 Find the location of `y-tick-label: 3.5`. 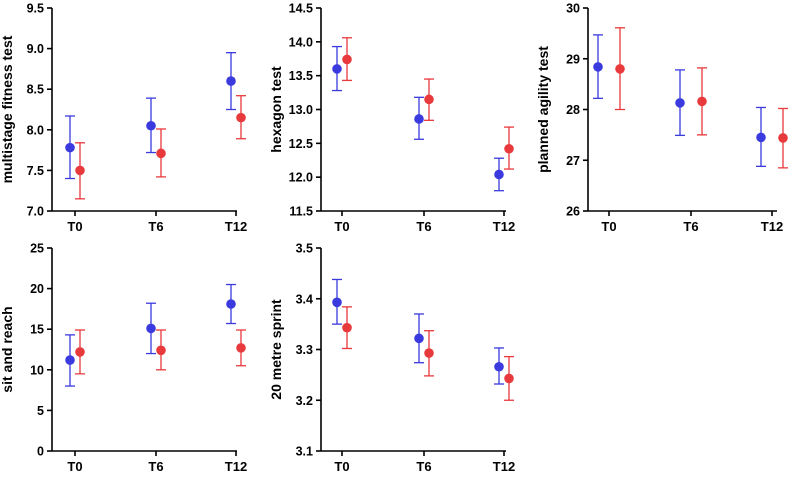

y-tick-label: 3.5 is located at coordinates (304, 249).